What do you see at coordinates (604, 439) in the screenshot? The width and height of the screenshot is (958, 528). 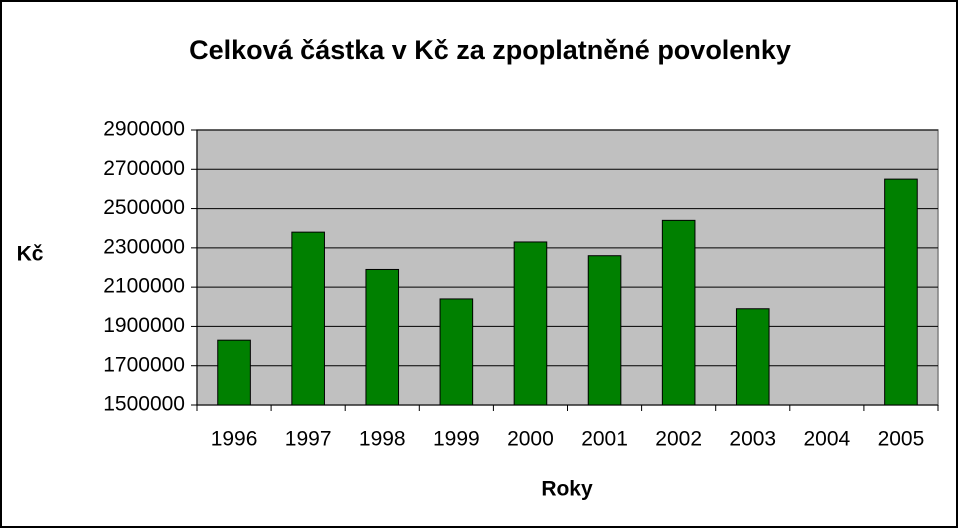 I see `x-tick-label: 2001` at bounding box center [604, 439].